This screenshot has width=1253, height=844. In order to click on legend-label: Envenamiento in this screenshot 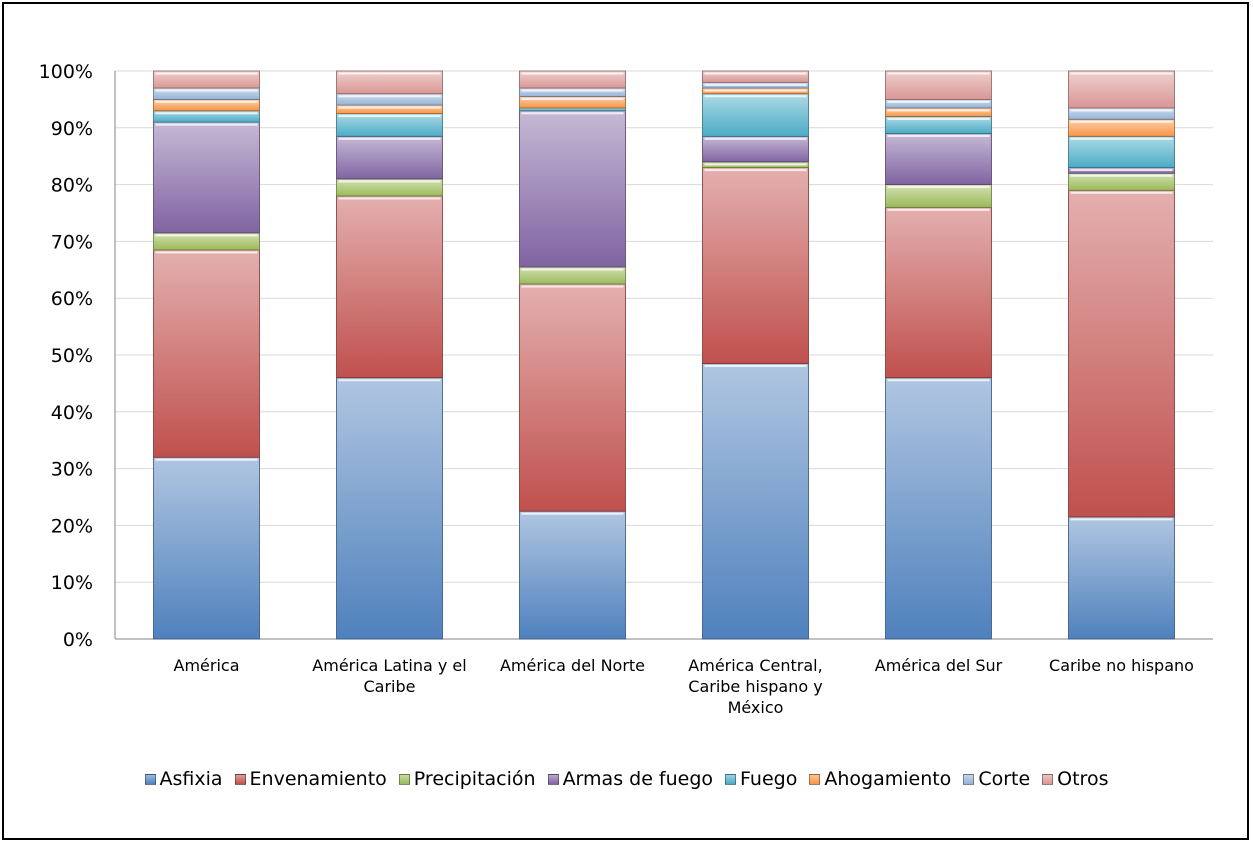, I will do `click(318, 779)`.